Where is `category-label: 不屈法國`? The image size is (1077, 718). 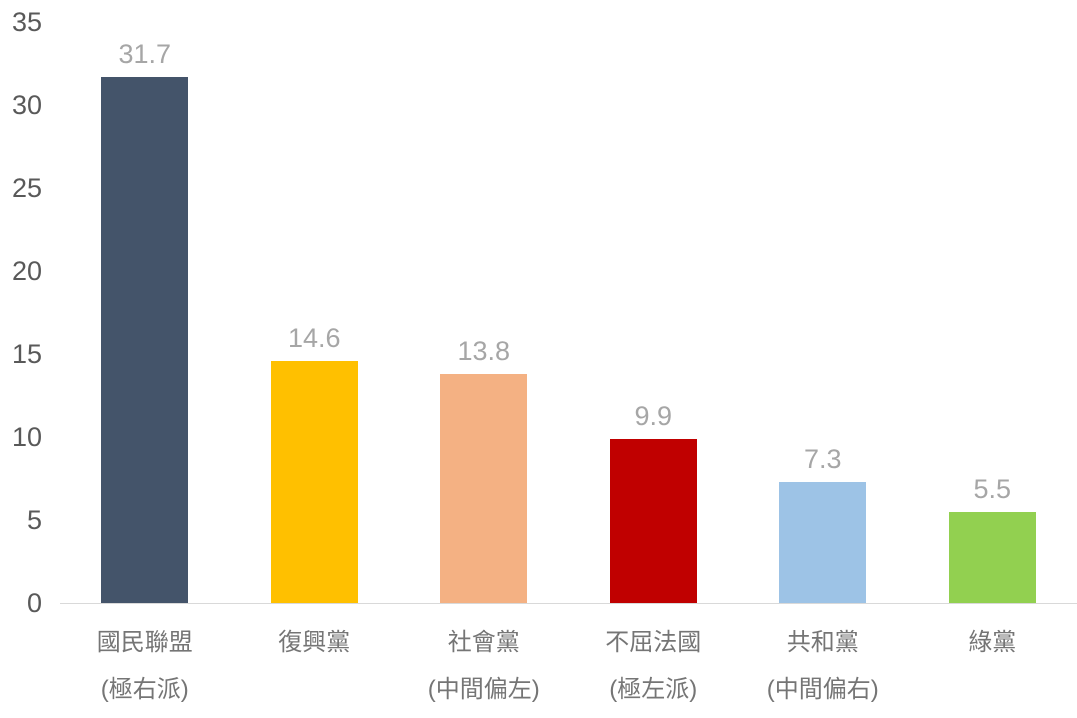
category-label: 不屈法國 is located at coordinates (653, 642).